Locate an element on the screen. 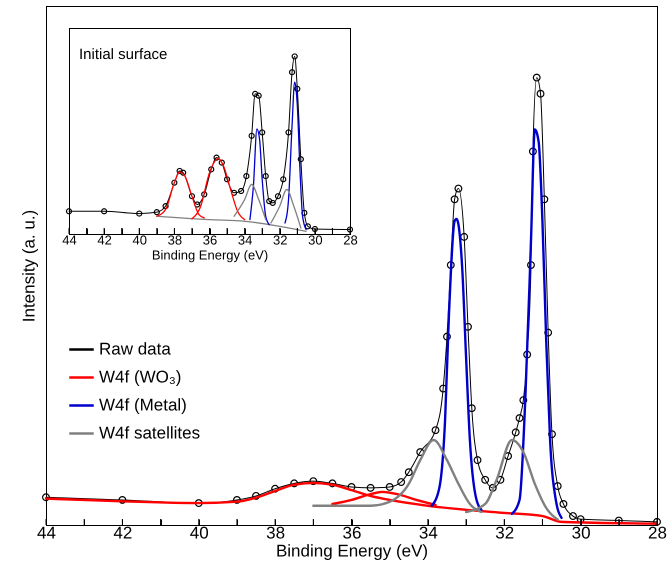 This screenshot has height=585, width=671. legend-label: W4f satellites is located at coordinates (149, 433).